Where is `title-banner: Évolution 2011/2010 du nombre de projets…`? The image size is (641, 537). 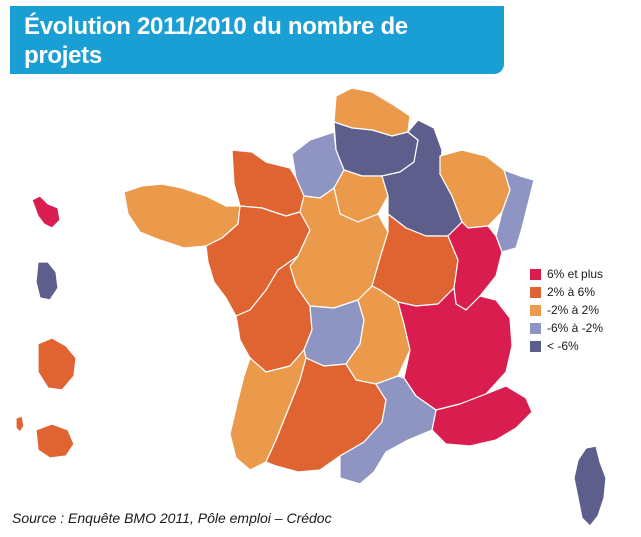 title-banner: Évolution 2011/2010 du nombre de projets… is located at coordinates (257, 52).